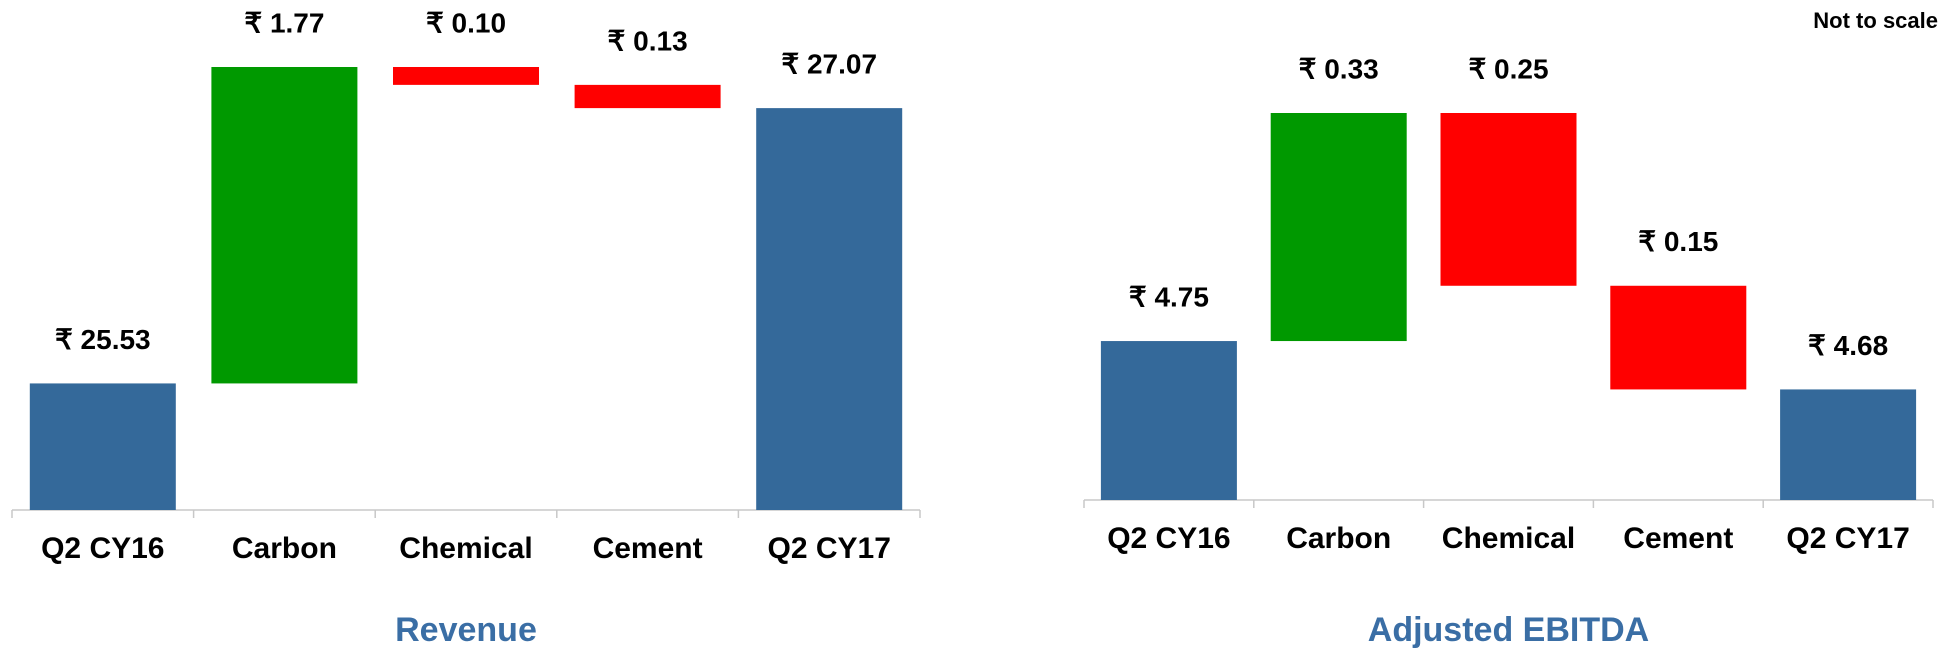  Describe the element at coordinates (103, 339) in the screenshot. I see `value-label: ₹ 25.53` at that location.